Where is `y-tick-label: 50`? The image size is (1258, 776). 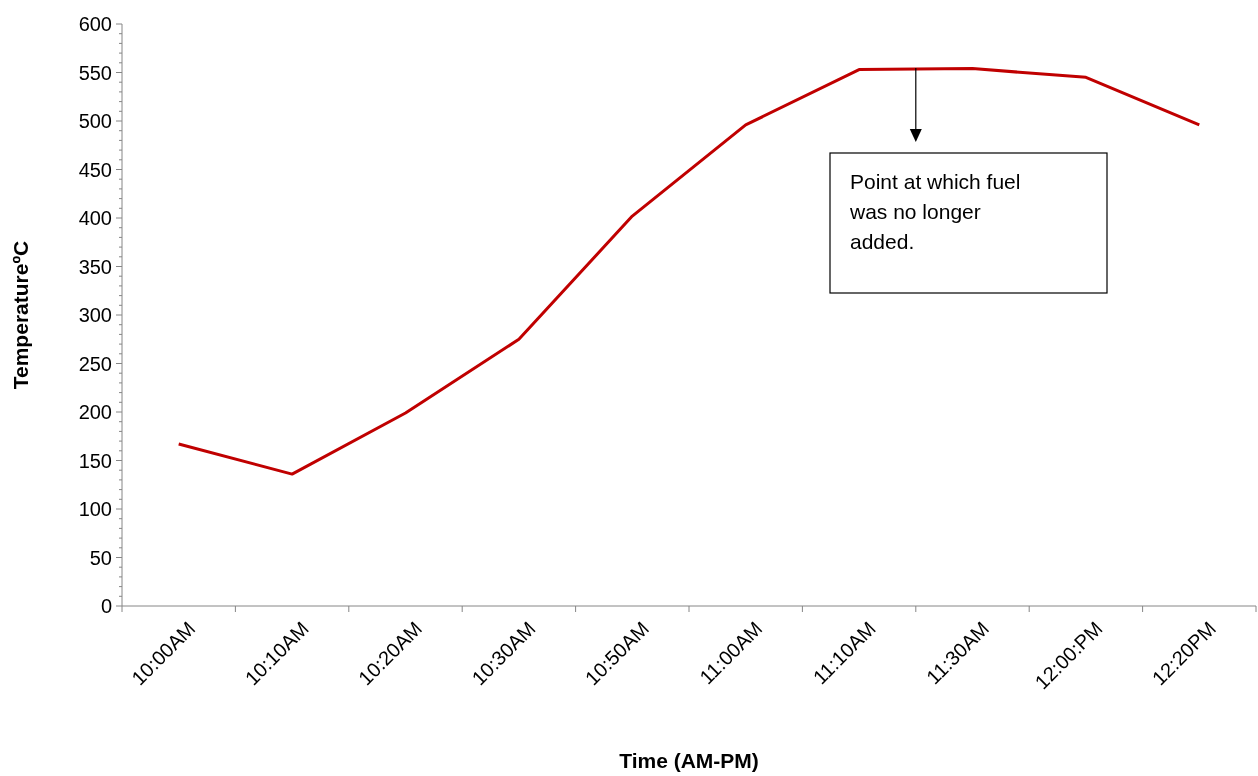 y-tick-label: 50 is located at coordinates (100, 557).